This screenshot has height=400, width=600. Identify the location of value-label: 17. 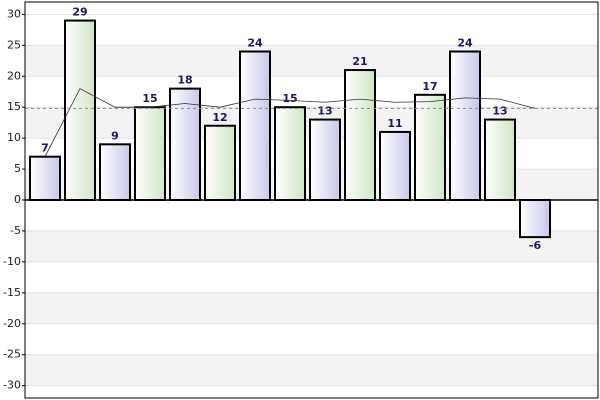
(429, 86).